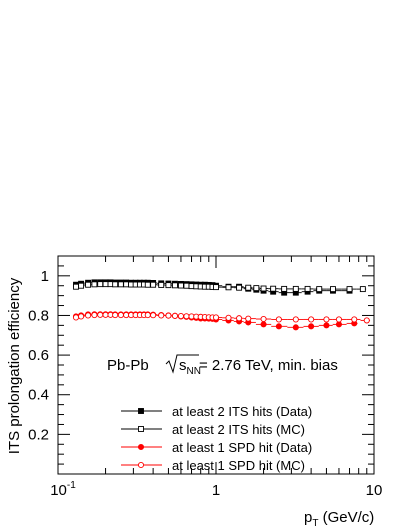  Describe the element at coordinates (14, 365) in the screenshot. I see `y-axis-label: ITS prolongation efficiency` at that location.